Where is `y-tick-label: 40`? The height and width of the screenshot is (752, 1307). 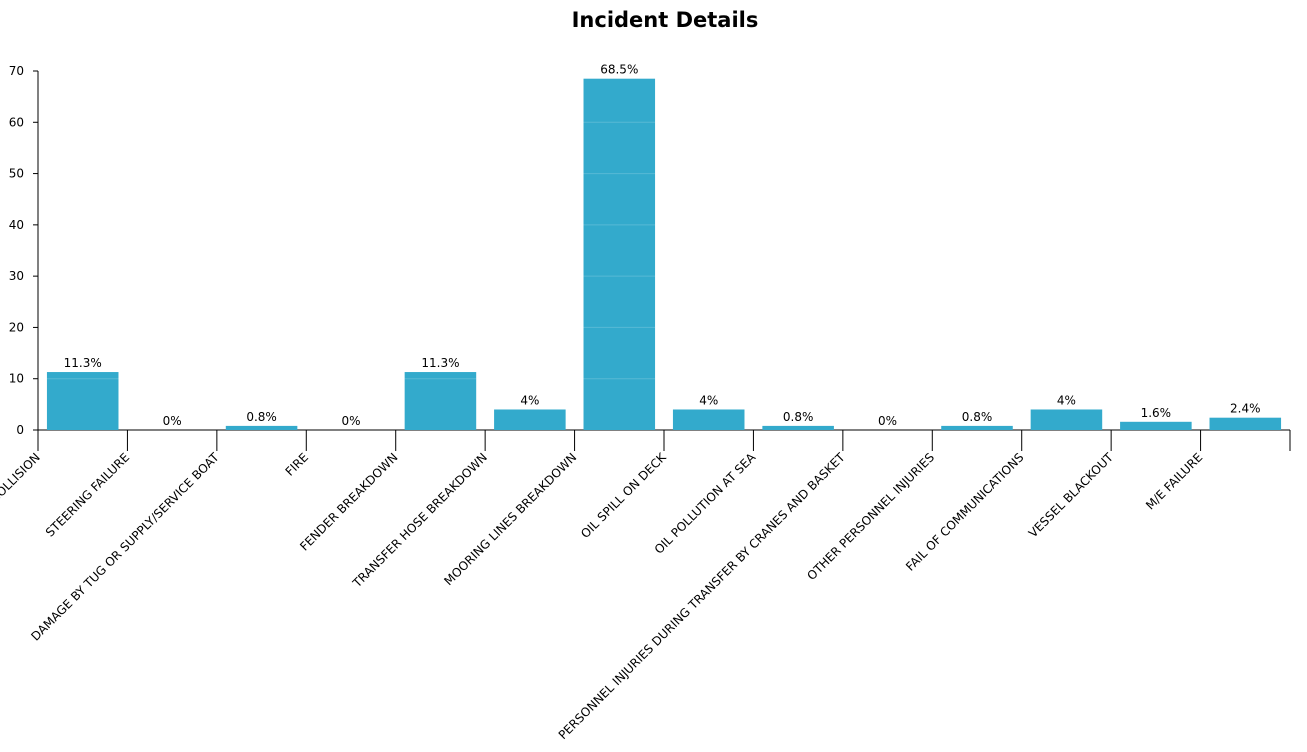 y-tick-label: 40 is located at coordinates (16, 225).